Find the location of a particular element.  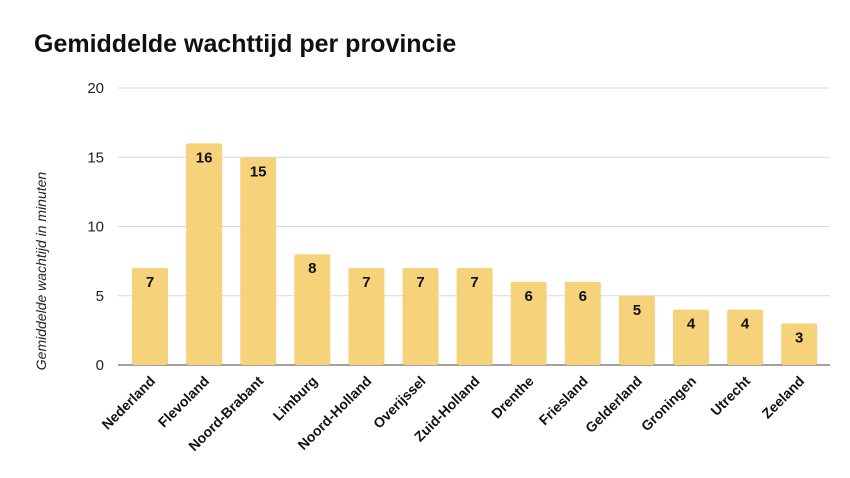

x-tick-label: Limburg is located at coordinates (295, 398).